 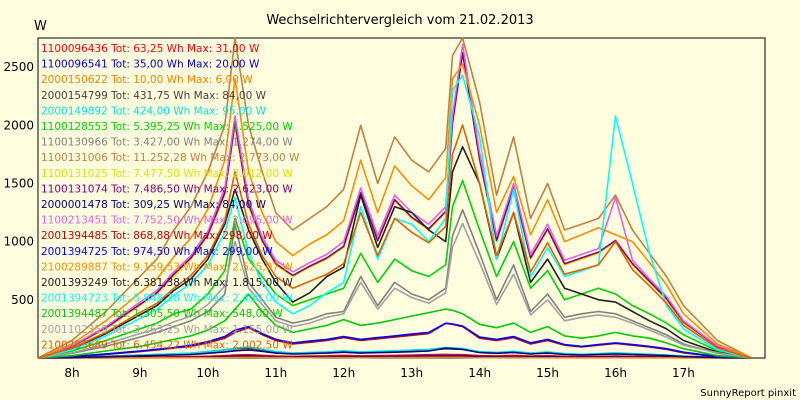 What do you see at coordinates (147, 80) in the screenshot?
I see `legend-entry-2000150622: 2000150622 Tot: 10,00 Wh Max: 6,00 W` at bounding box center [147, 80].